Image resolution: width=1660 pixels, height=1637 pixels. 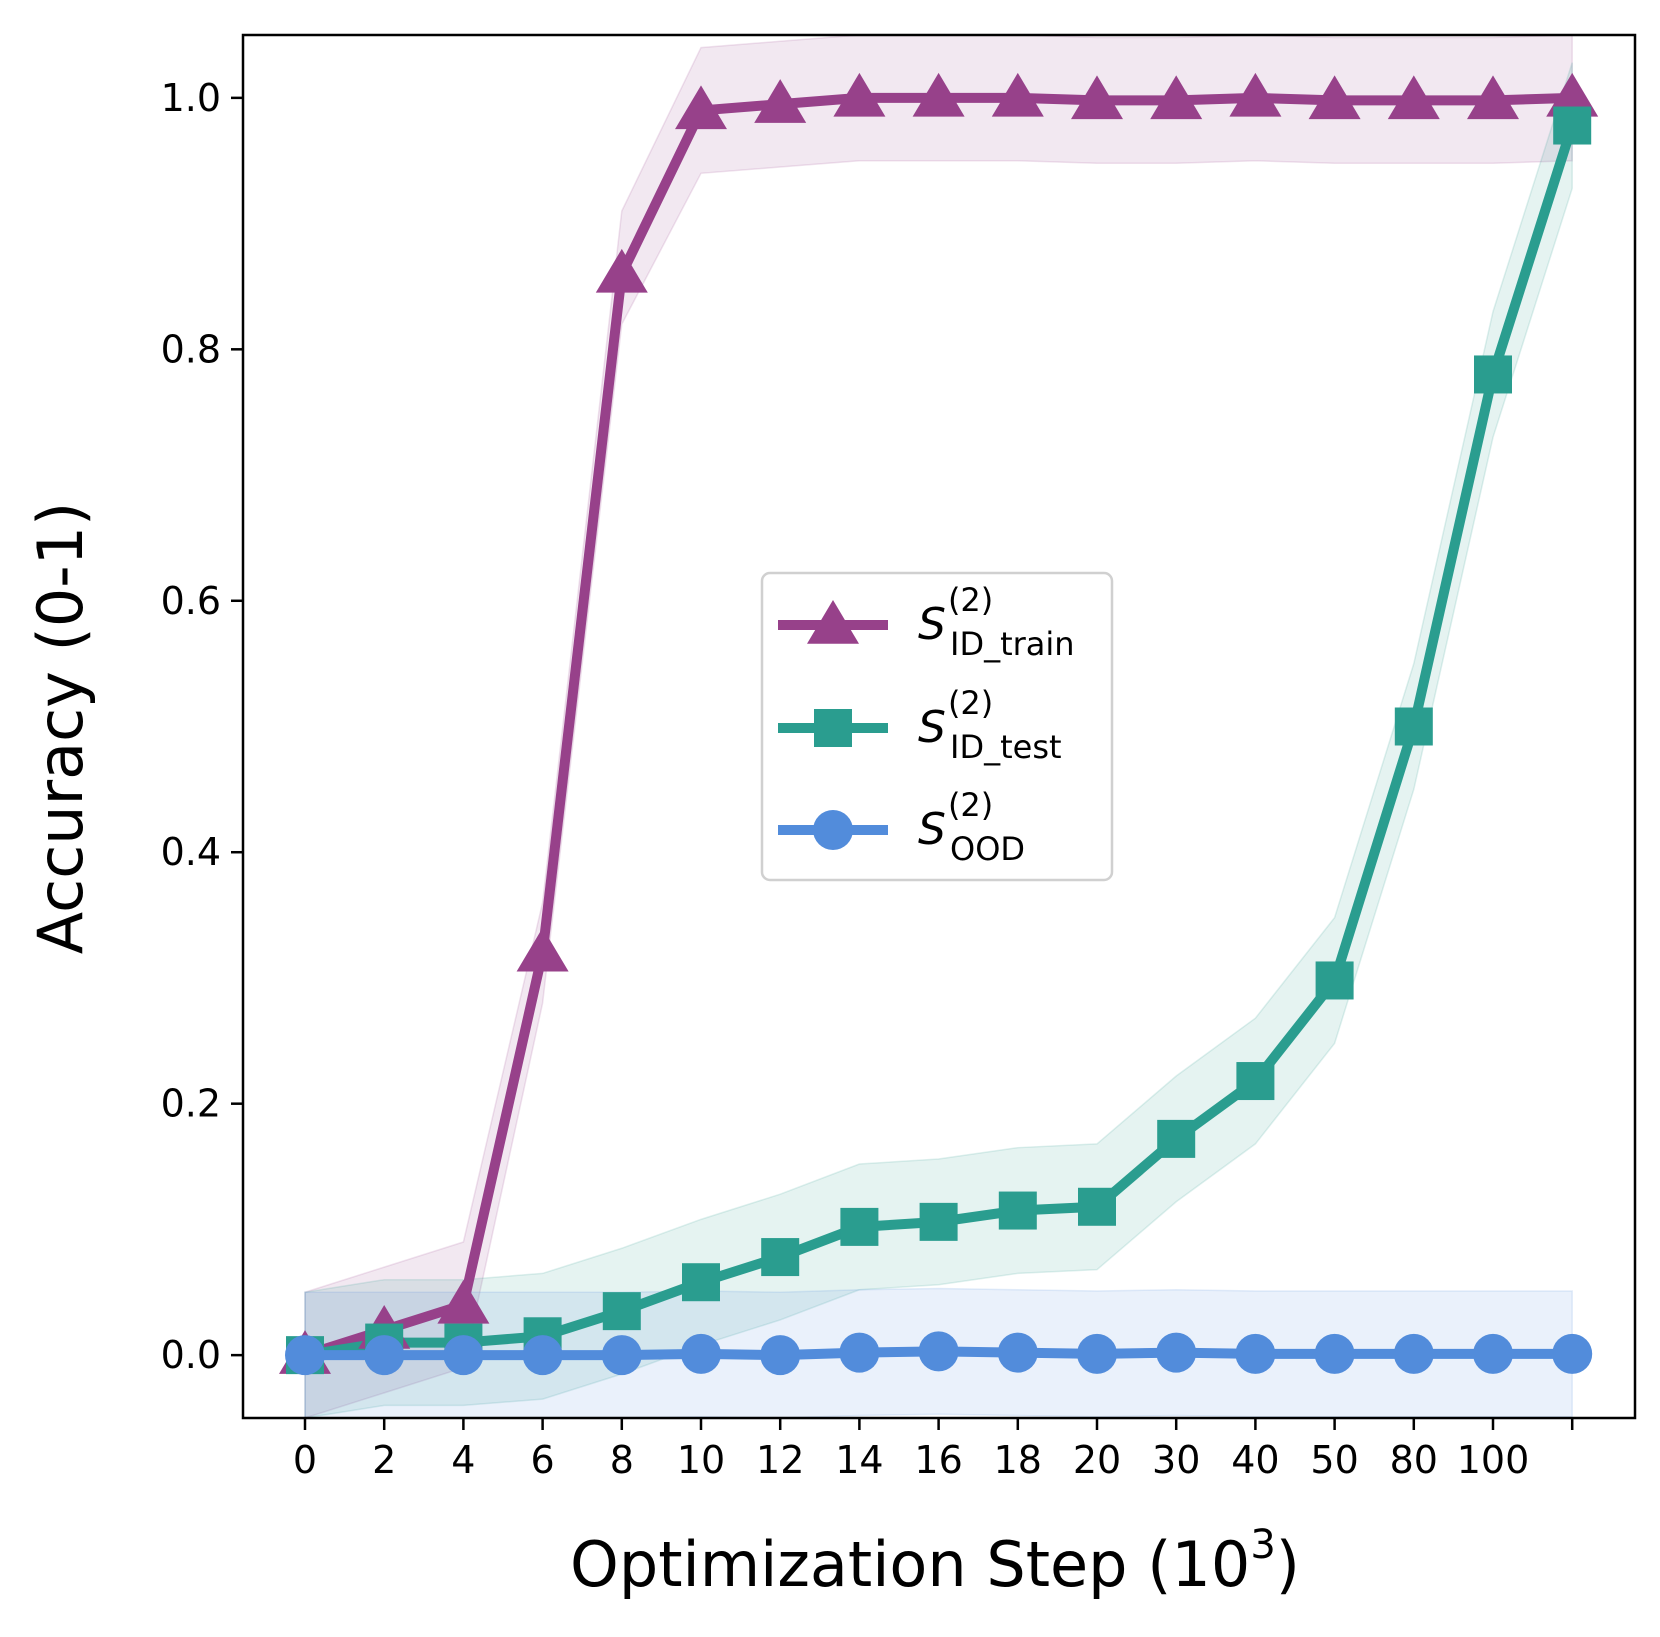 I want to click on x-tick-label: 100, so click(x=1493, y=1460).